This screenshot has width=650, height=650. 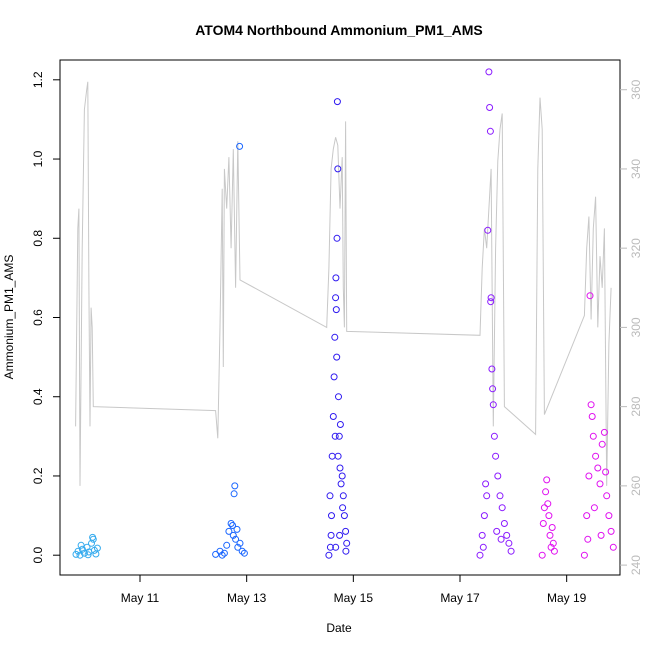 I want to click on x-tick-label: May 11, so click(x=140, y=598).